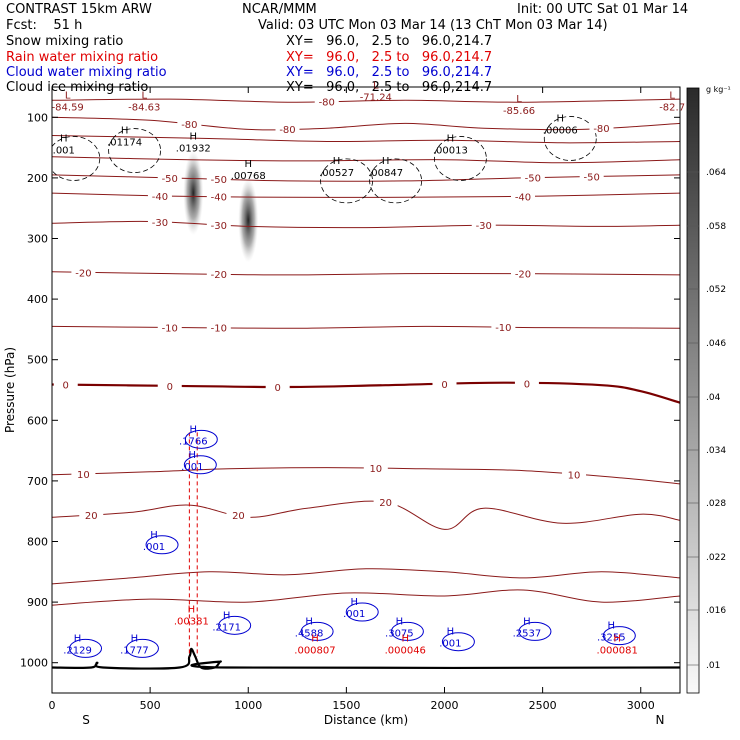 This screenshot has width=740, height=740. Describe the element at coordinates (37, 239) in the screenshot. I see `y-tick-label-2: 300` at that location.